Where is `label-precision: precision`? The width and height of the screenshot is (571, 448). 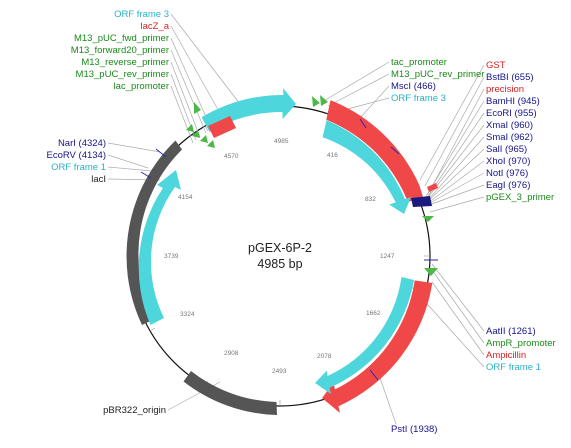
label-precision: precision is located at coordinates (505, 89).